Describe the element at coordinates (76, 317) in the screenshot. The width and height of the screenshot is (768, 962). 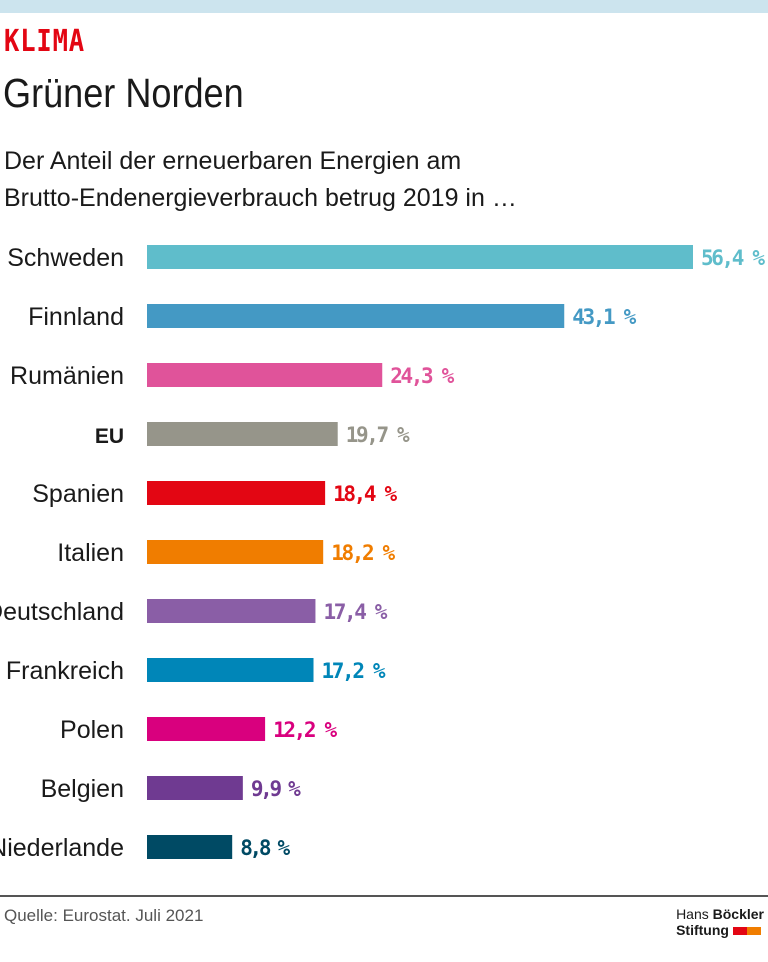
I see `category-label: Finnland` at that location.